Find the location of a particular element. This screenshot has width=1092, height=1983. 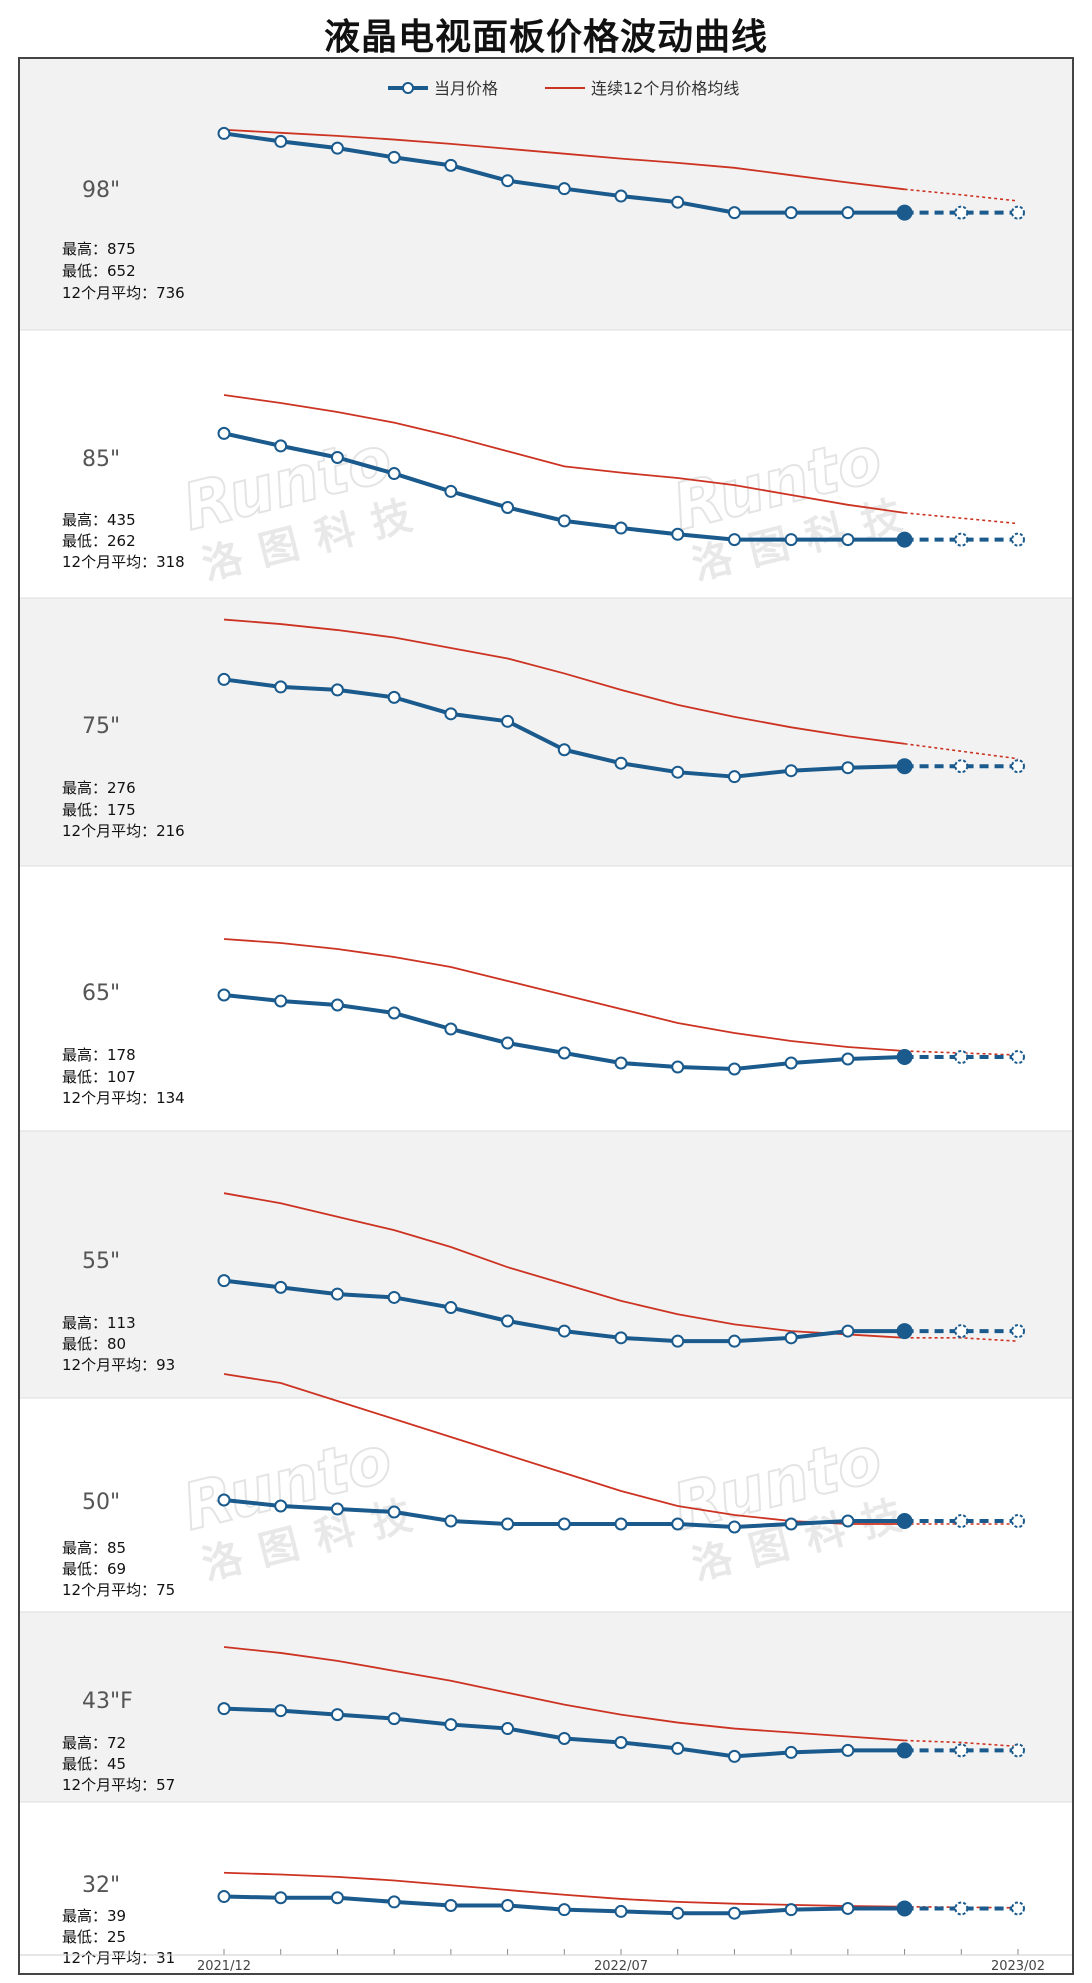

panel: 50" 最高：85 最低：69 12个月平均：75 is located at coordinates (543, 1486).